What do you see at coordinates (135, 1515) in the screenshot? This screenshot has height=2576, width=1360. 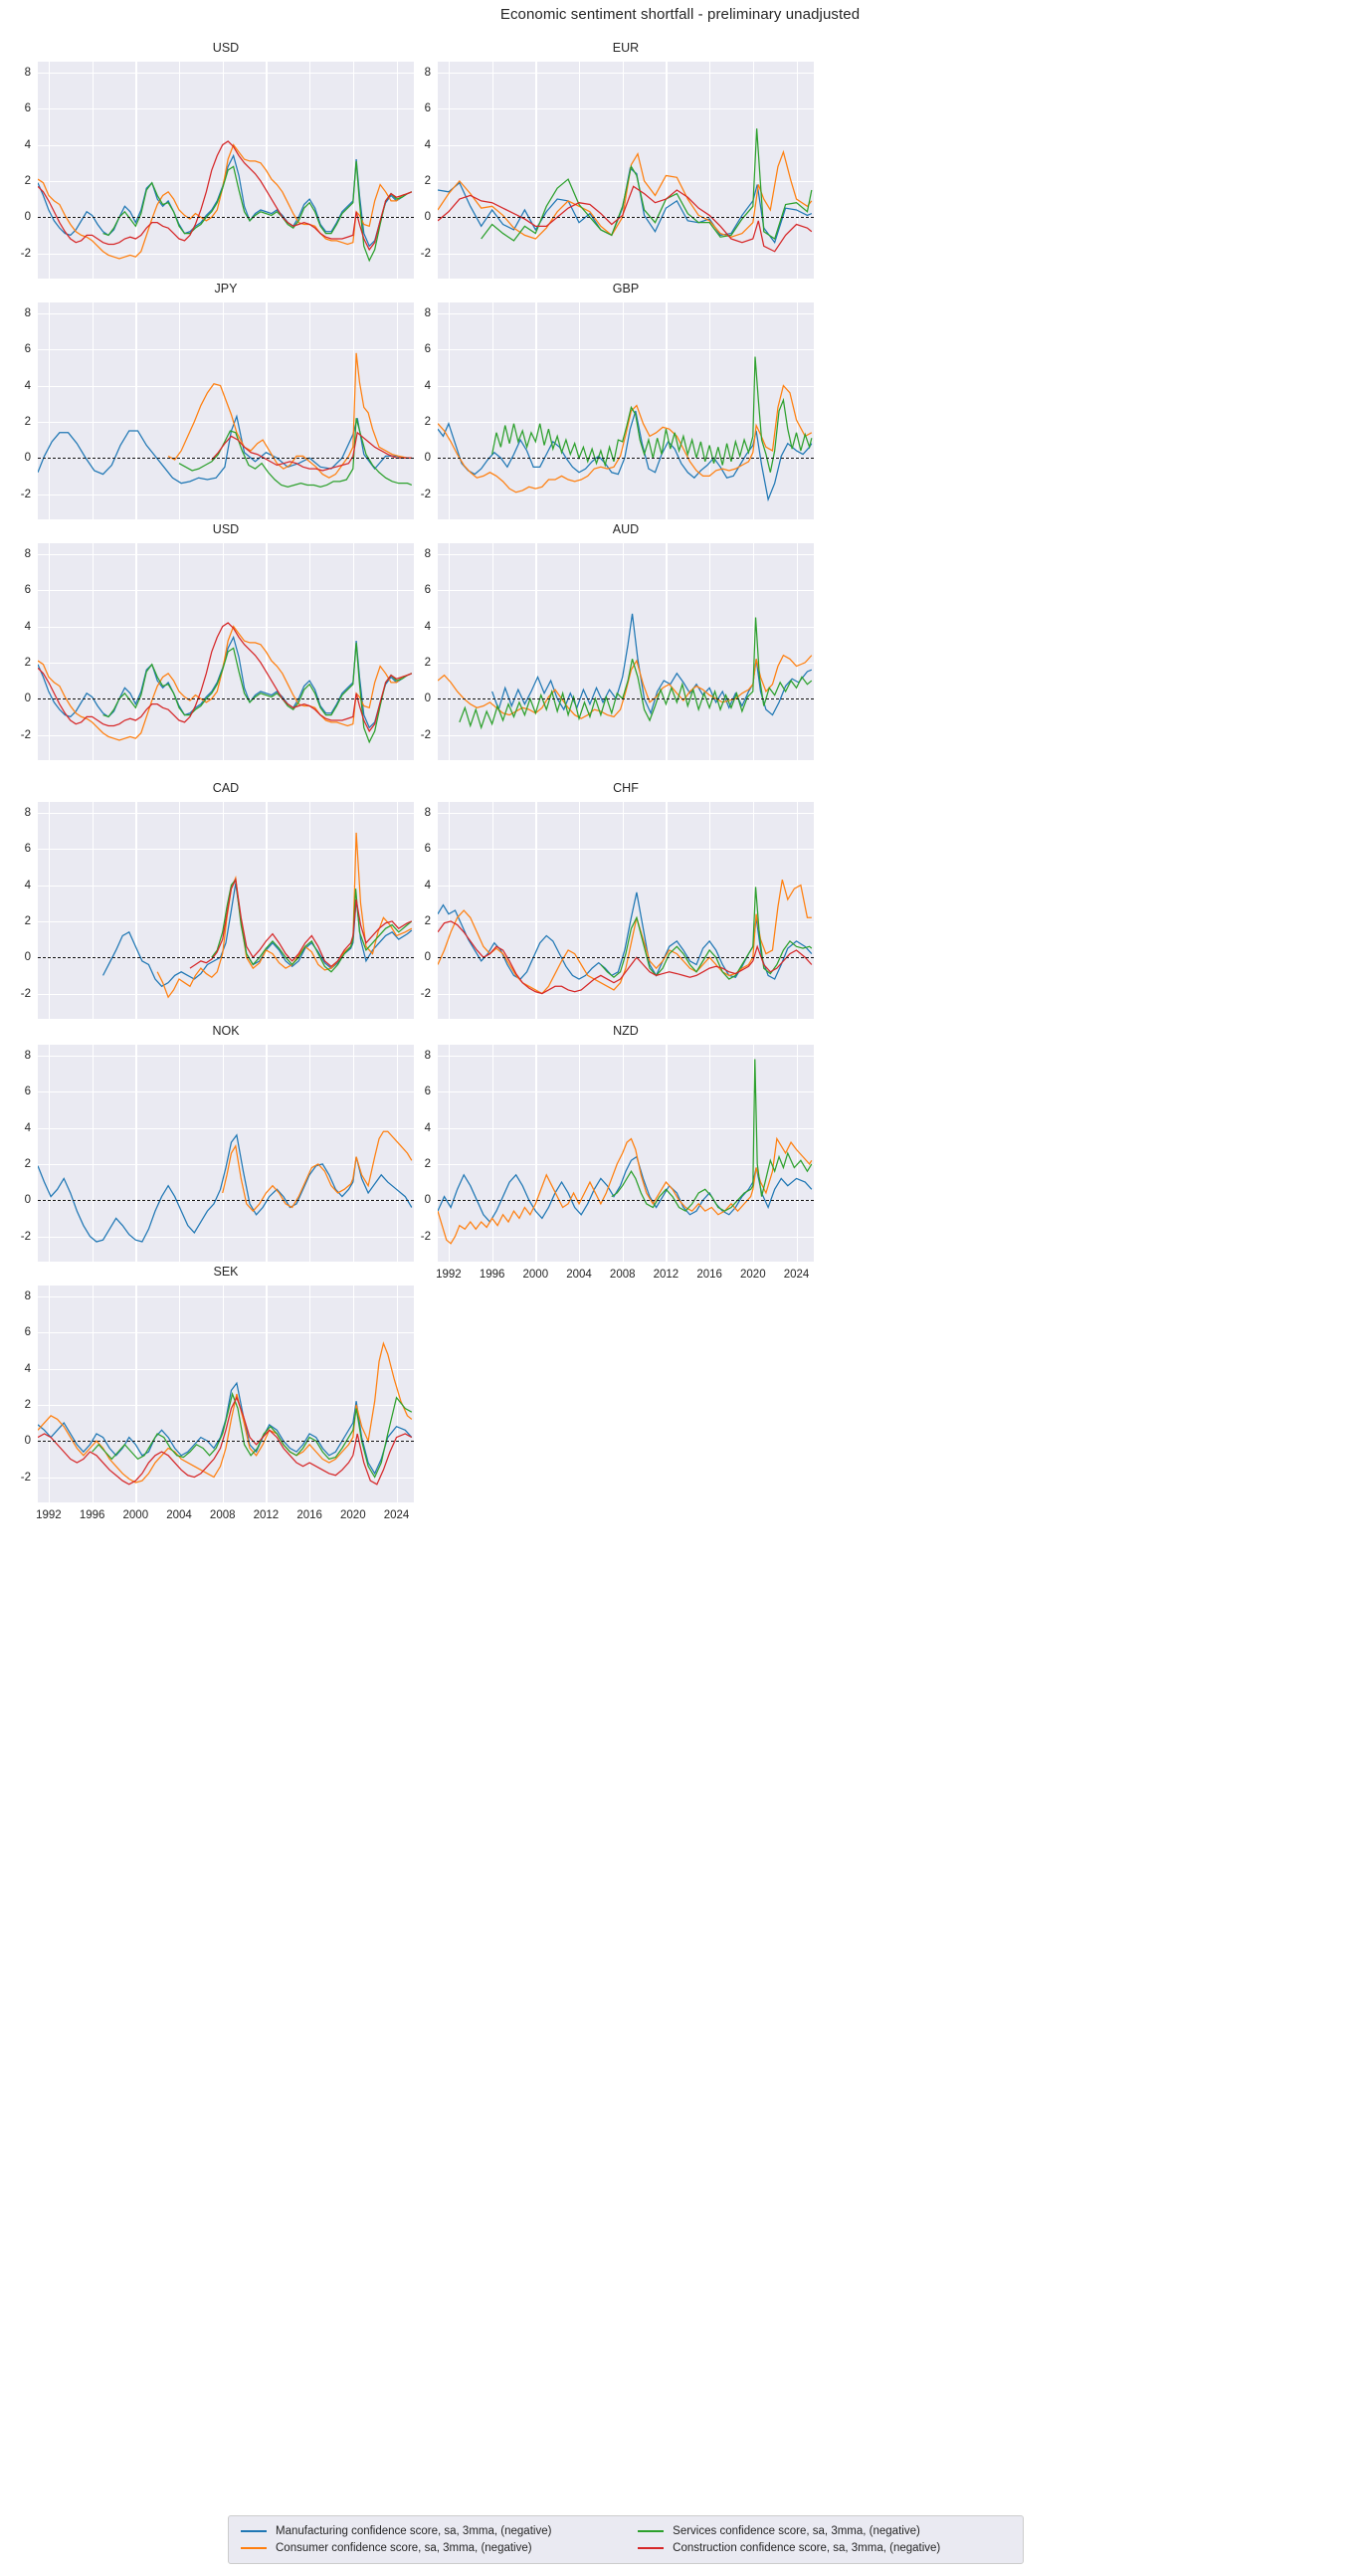 I see `x-axis-tick-label: 2000` at bounding box center [135, 1515].